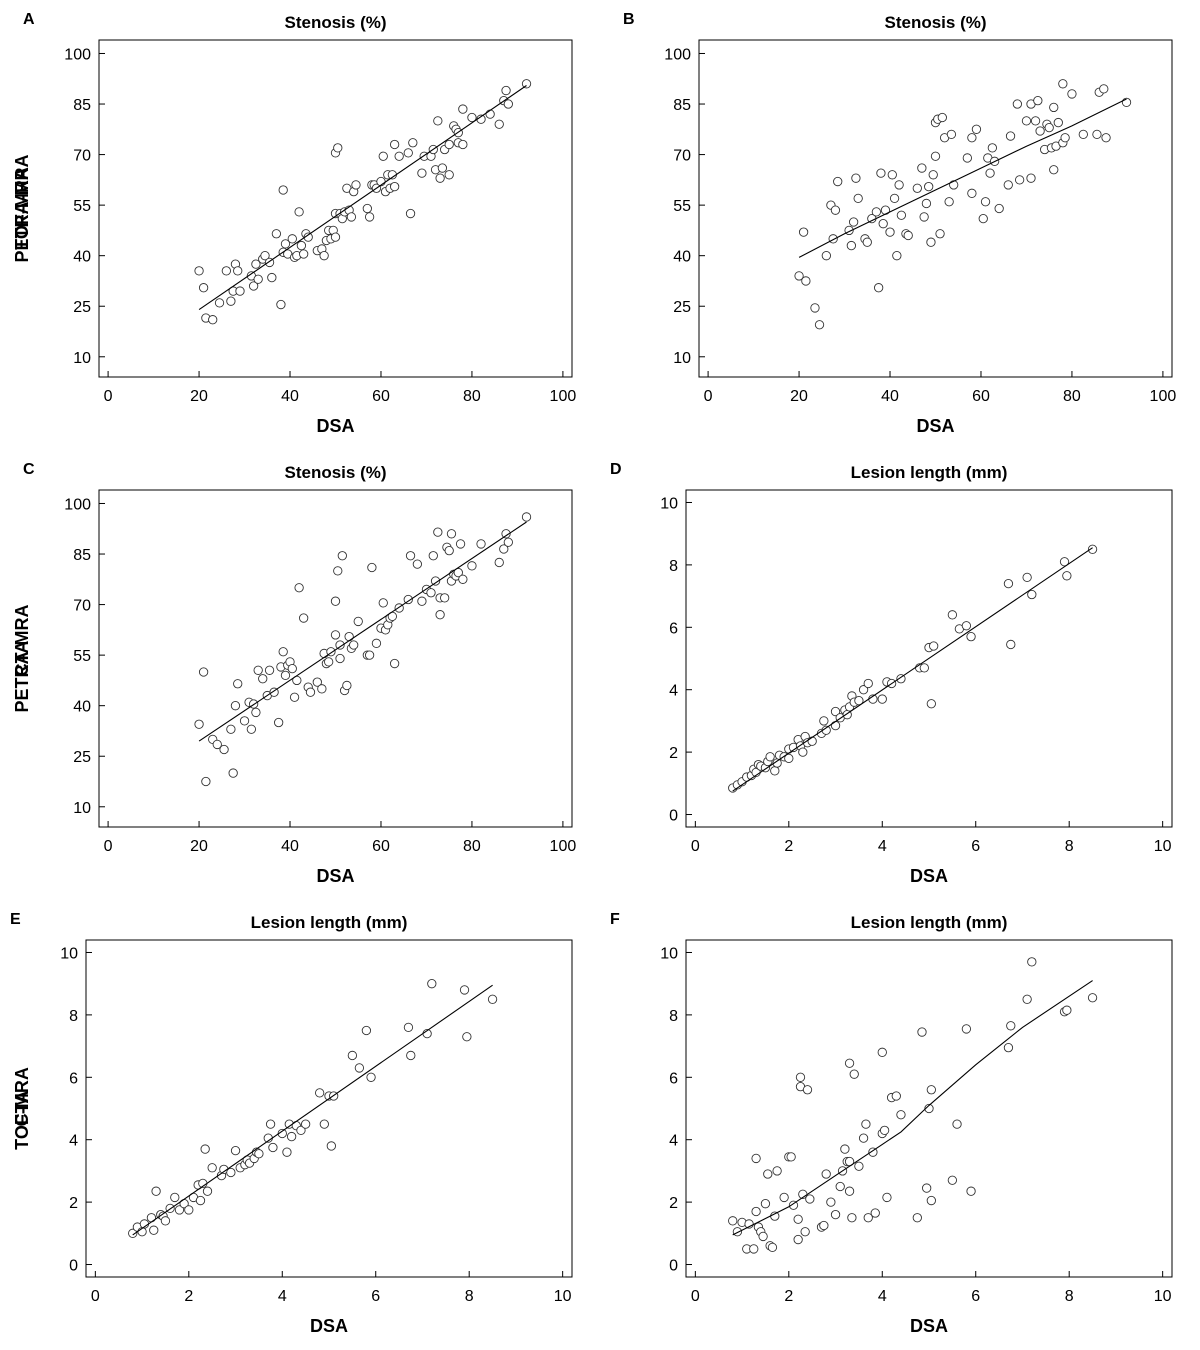 Image resolution: width=1200 pixels, height=1350 pixels. Describe the element at coordinates (1069, 846) in the screenshot. I see `x-tick-label: 8` at that location.